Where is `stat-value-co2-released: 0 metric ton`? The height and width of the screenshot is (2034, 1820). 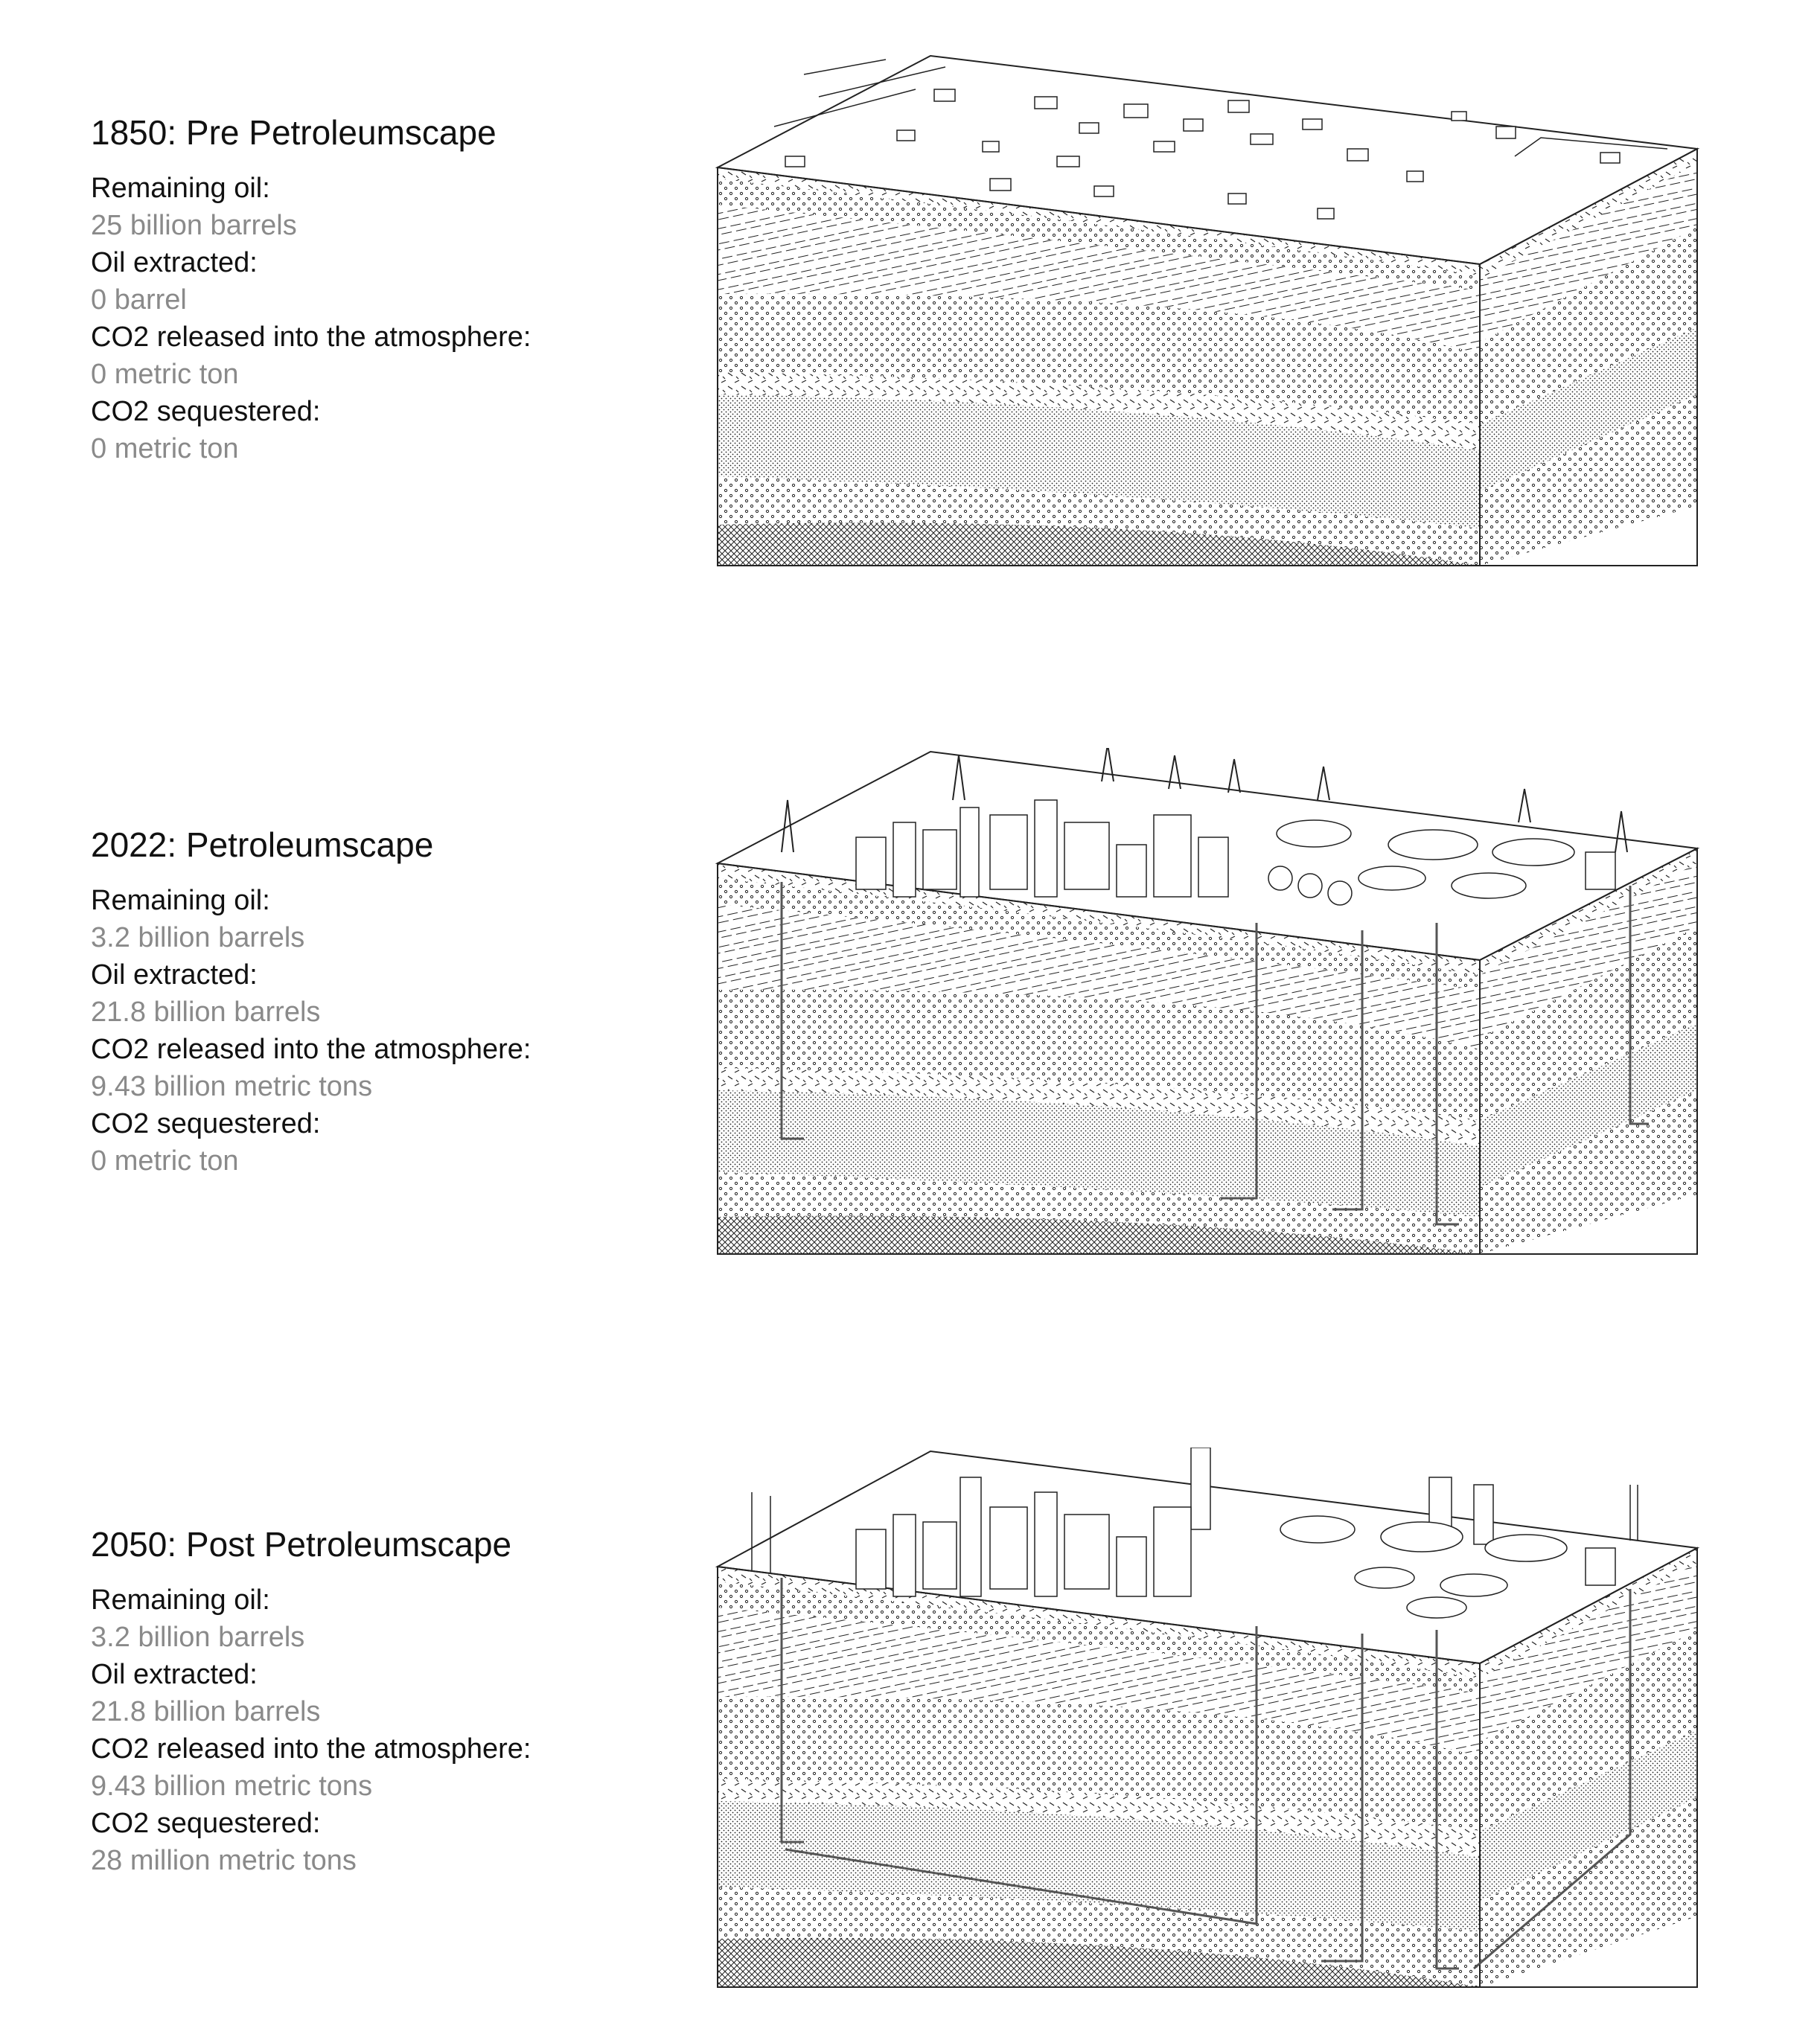 stat-value-co2-released: 0 metric ton is located at coordinates (388, 374).